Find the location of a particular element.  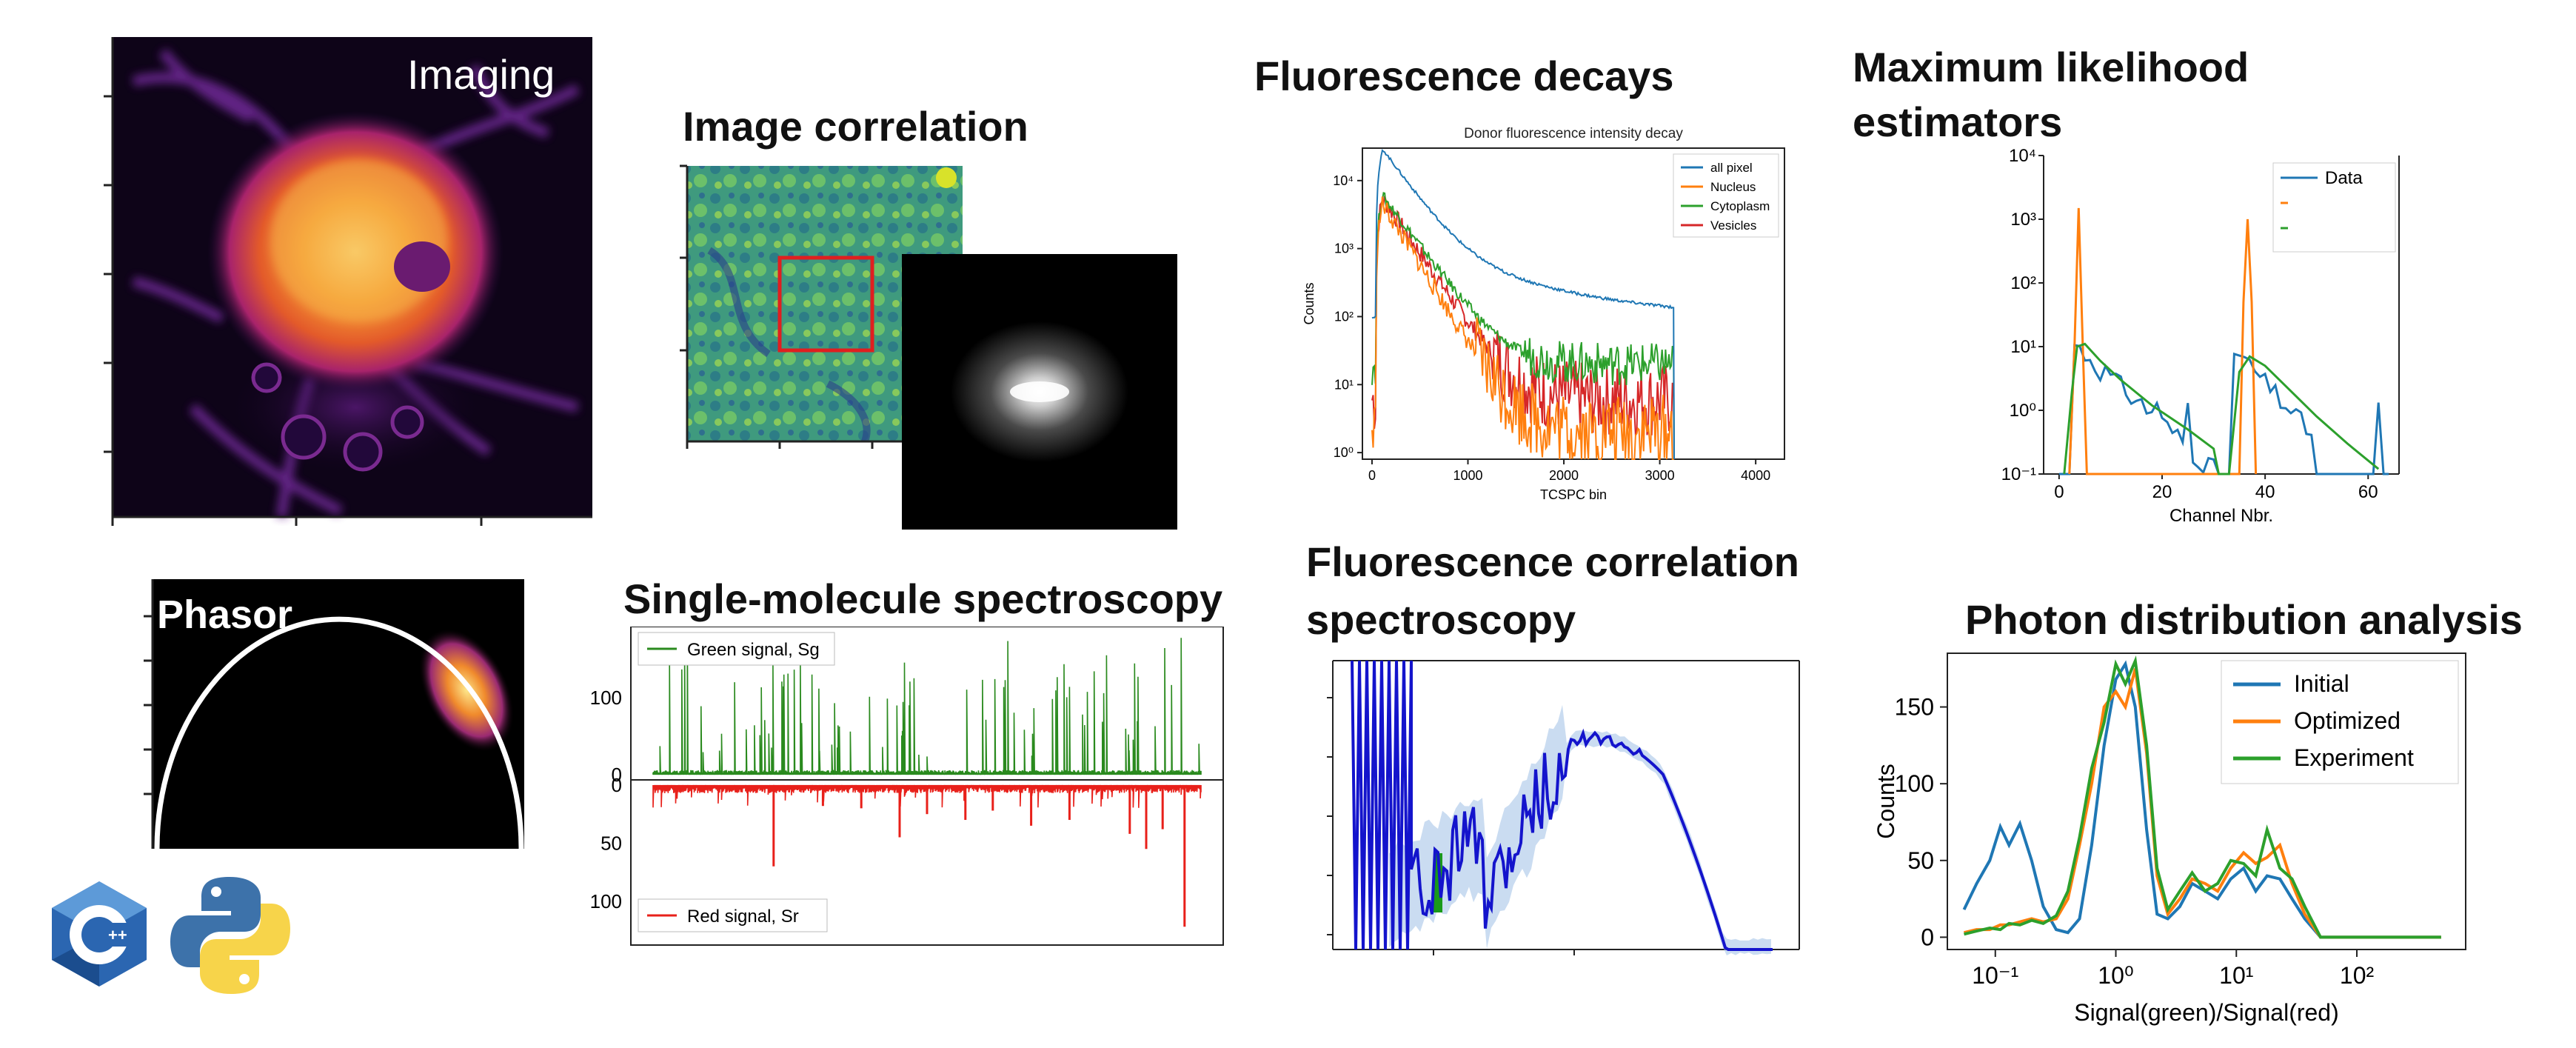

mle-ytick-label: 10⁰ is located at coordinates (2023, 411).